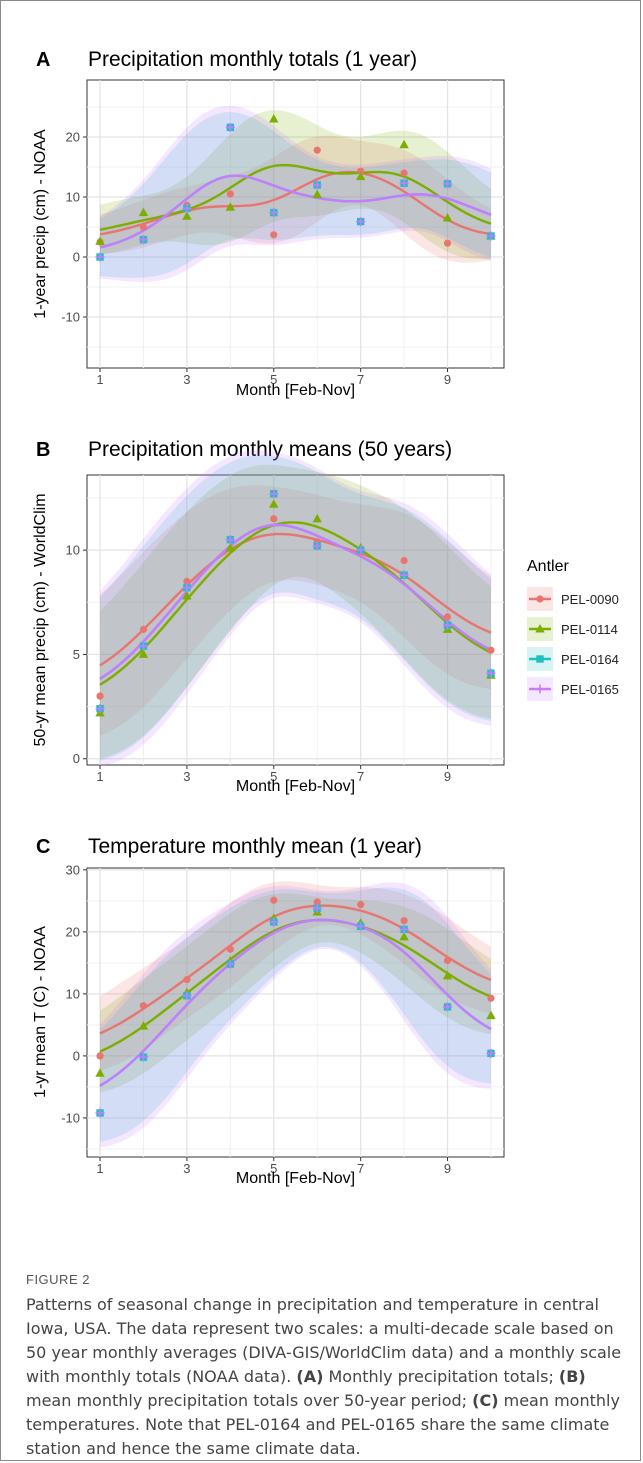  What do you see at coordinates (441, 1376) in the screenshot?
I see `caption-a-text: Monthly precipitation totals;` at bounding box center [441, 1376].